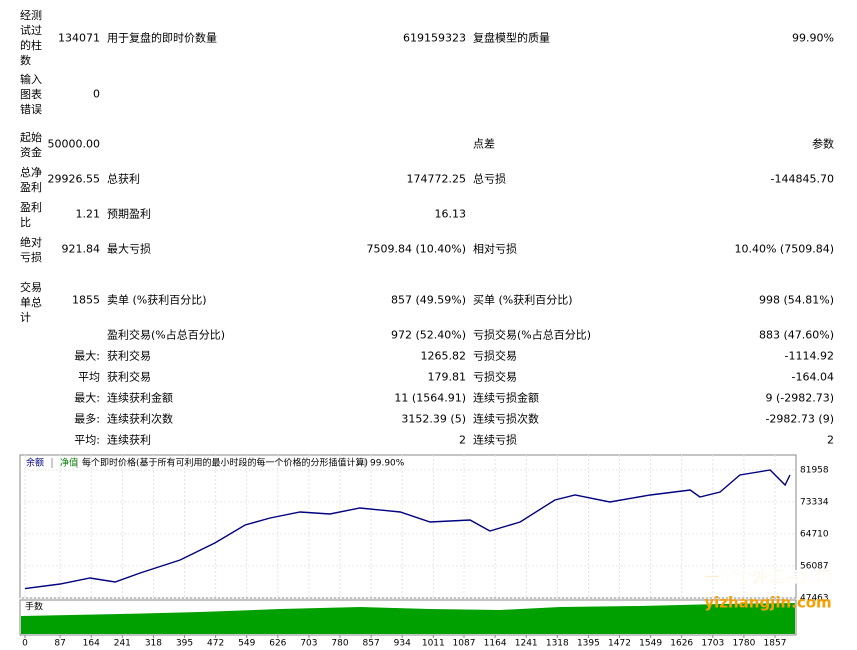 The image size is (857, 650). Describe the element at coordinates (526, 644) in the screenshot. I see `x-tick-label: 1241` at that location.